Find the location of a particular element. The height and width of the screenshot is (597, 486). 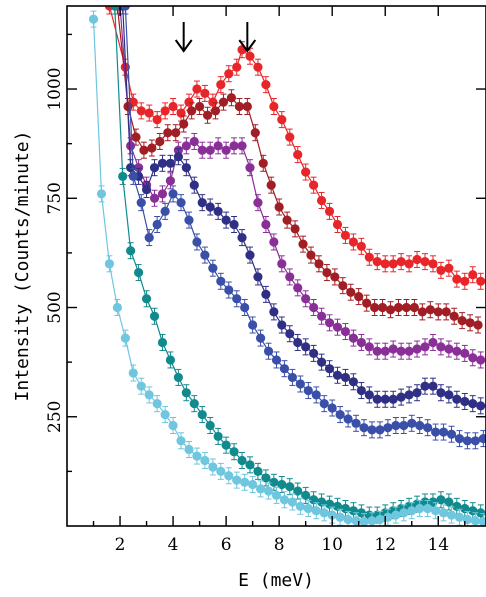

y-tick-label: 750 is located at coordinates (55, 198).